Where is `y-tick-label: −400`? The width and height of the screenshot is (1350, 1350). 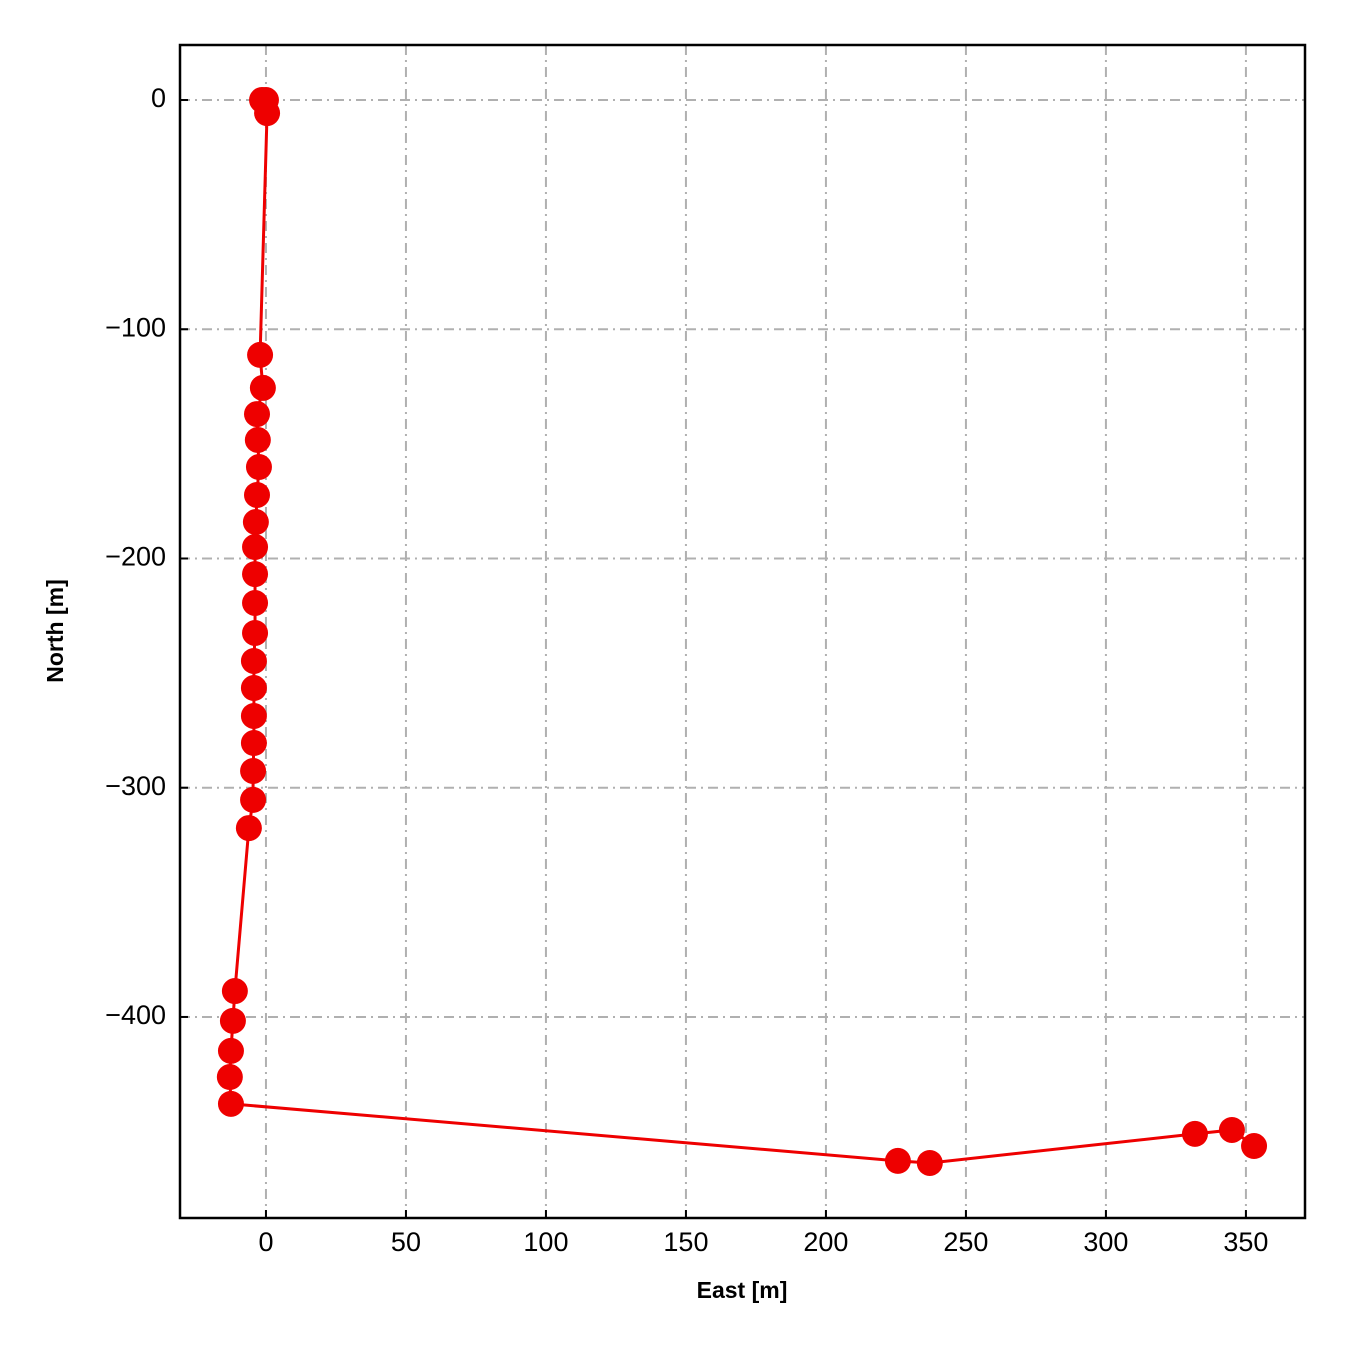 y-tick-label: −400 is located at coordinates (135, 1015).